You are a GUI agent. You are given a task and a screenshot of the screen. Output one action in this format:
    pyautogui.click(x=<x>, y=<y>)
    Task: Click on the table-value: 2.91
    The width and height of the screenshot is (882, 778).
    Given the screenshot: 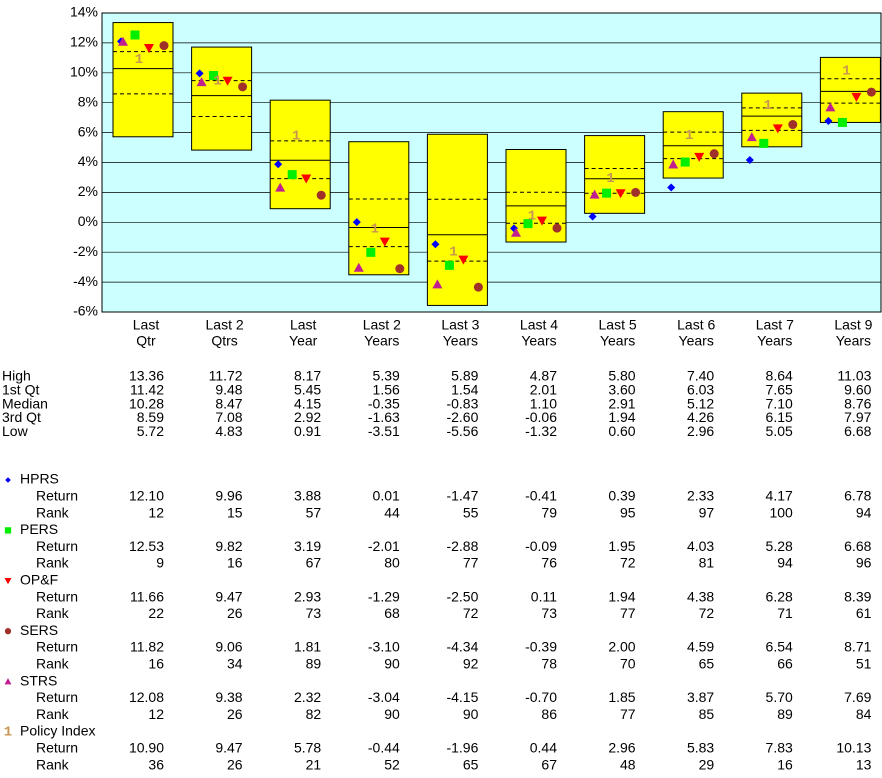 What is the action you would take?
    pyautogui.click(x=621, y=403)
    